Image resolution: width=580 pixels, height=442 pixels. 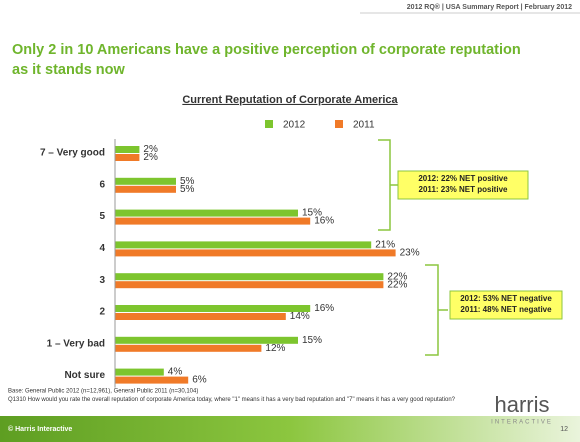 I want to click on value-label: 14%, so click(x=300, y=316).